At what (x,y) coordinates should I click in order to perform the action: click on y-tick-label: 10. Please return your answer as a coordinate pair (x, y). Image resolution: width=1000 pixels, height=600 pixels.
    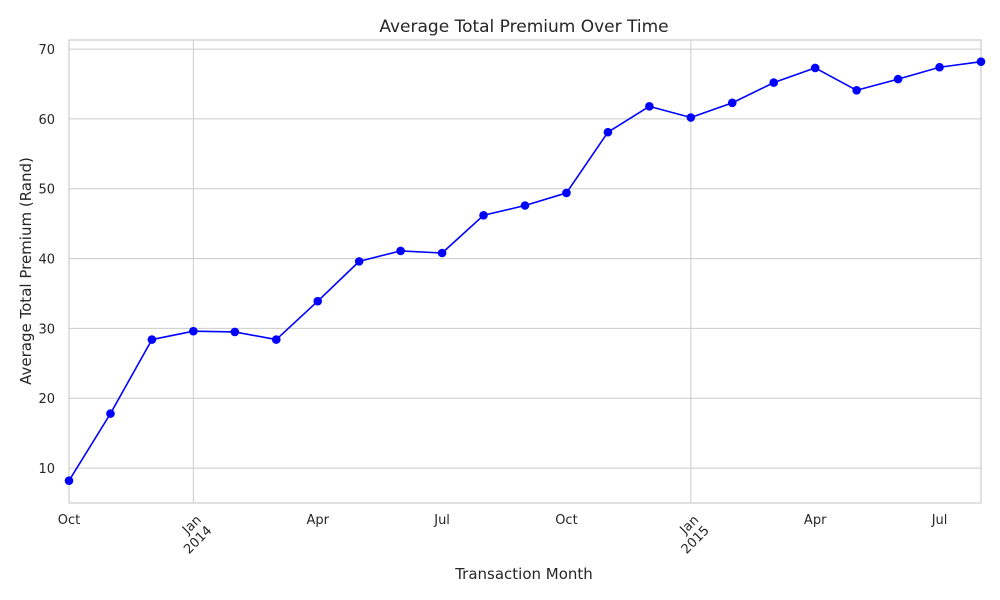
    Looking at the image, I should click on (46, 469).